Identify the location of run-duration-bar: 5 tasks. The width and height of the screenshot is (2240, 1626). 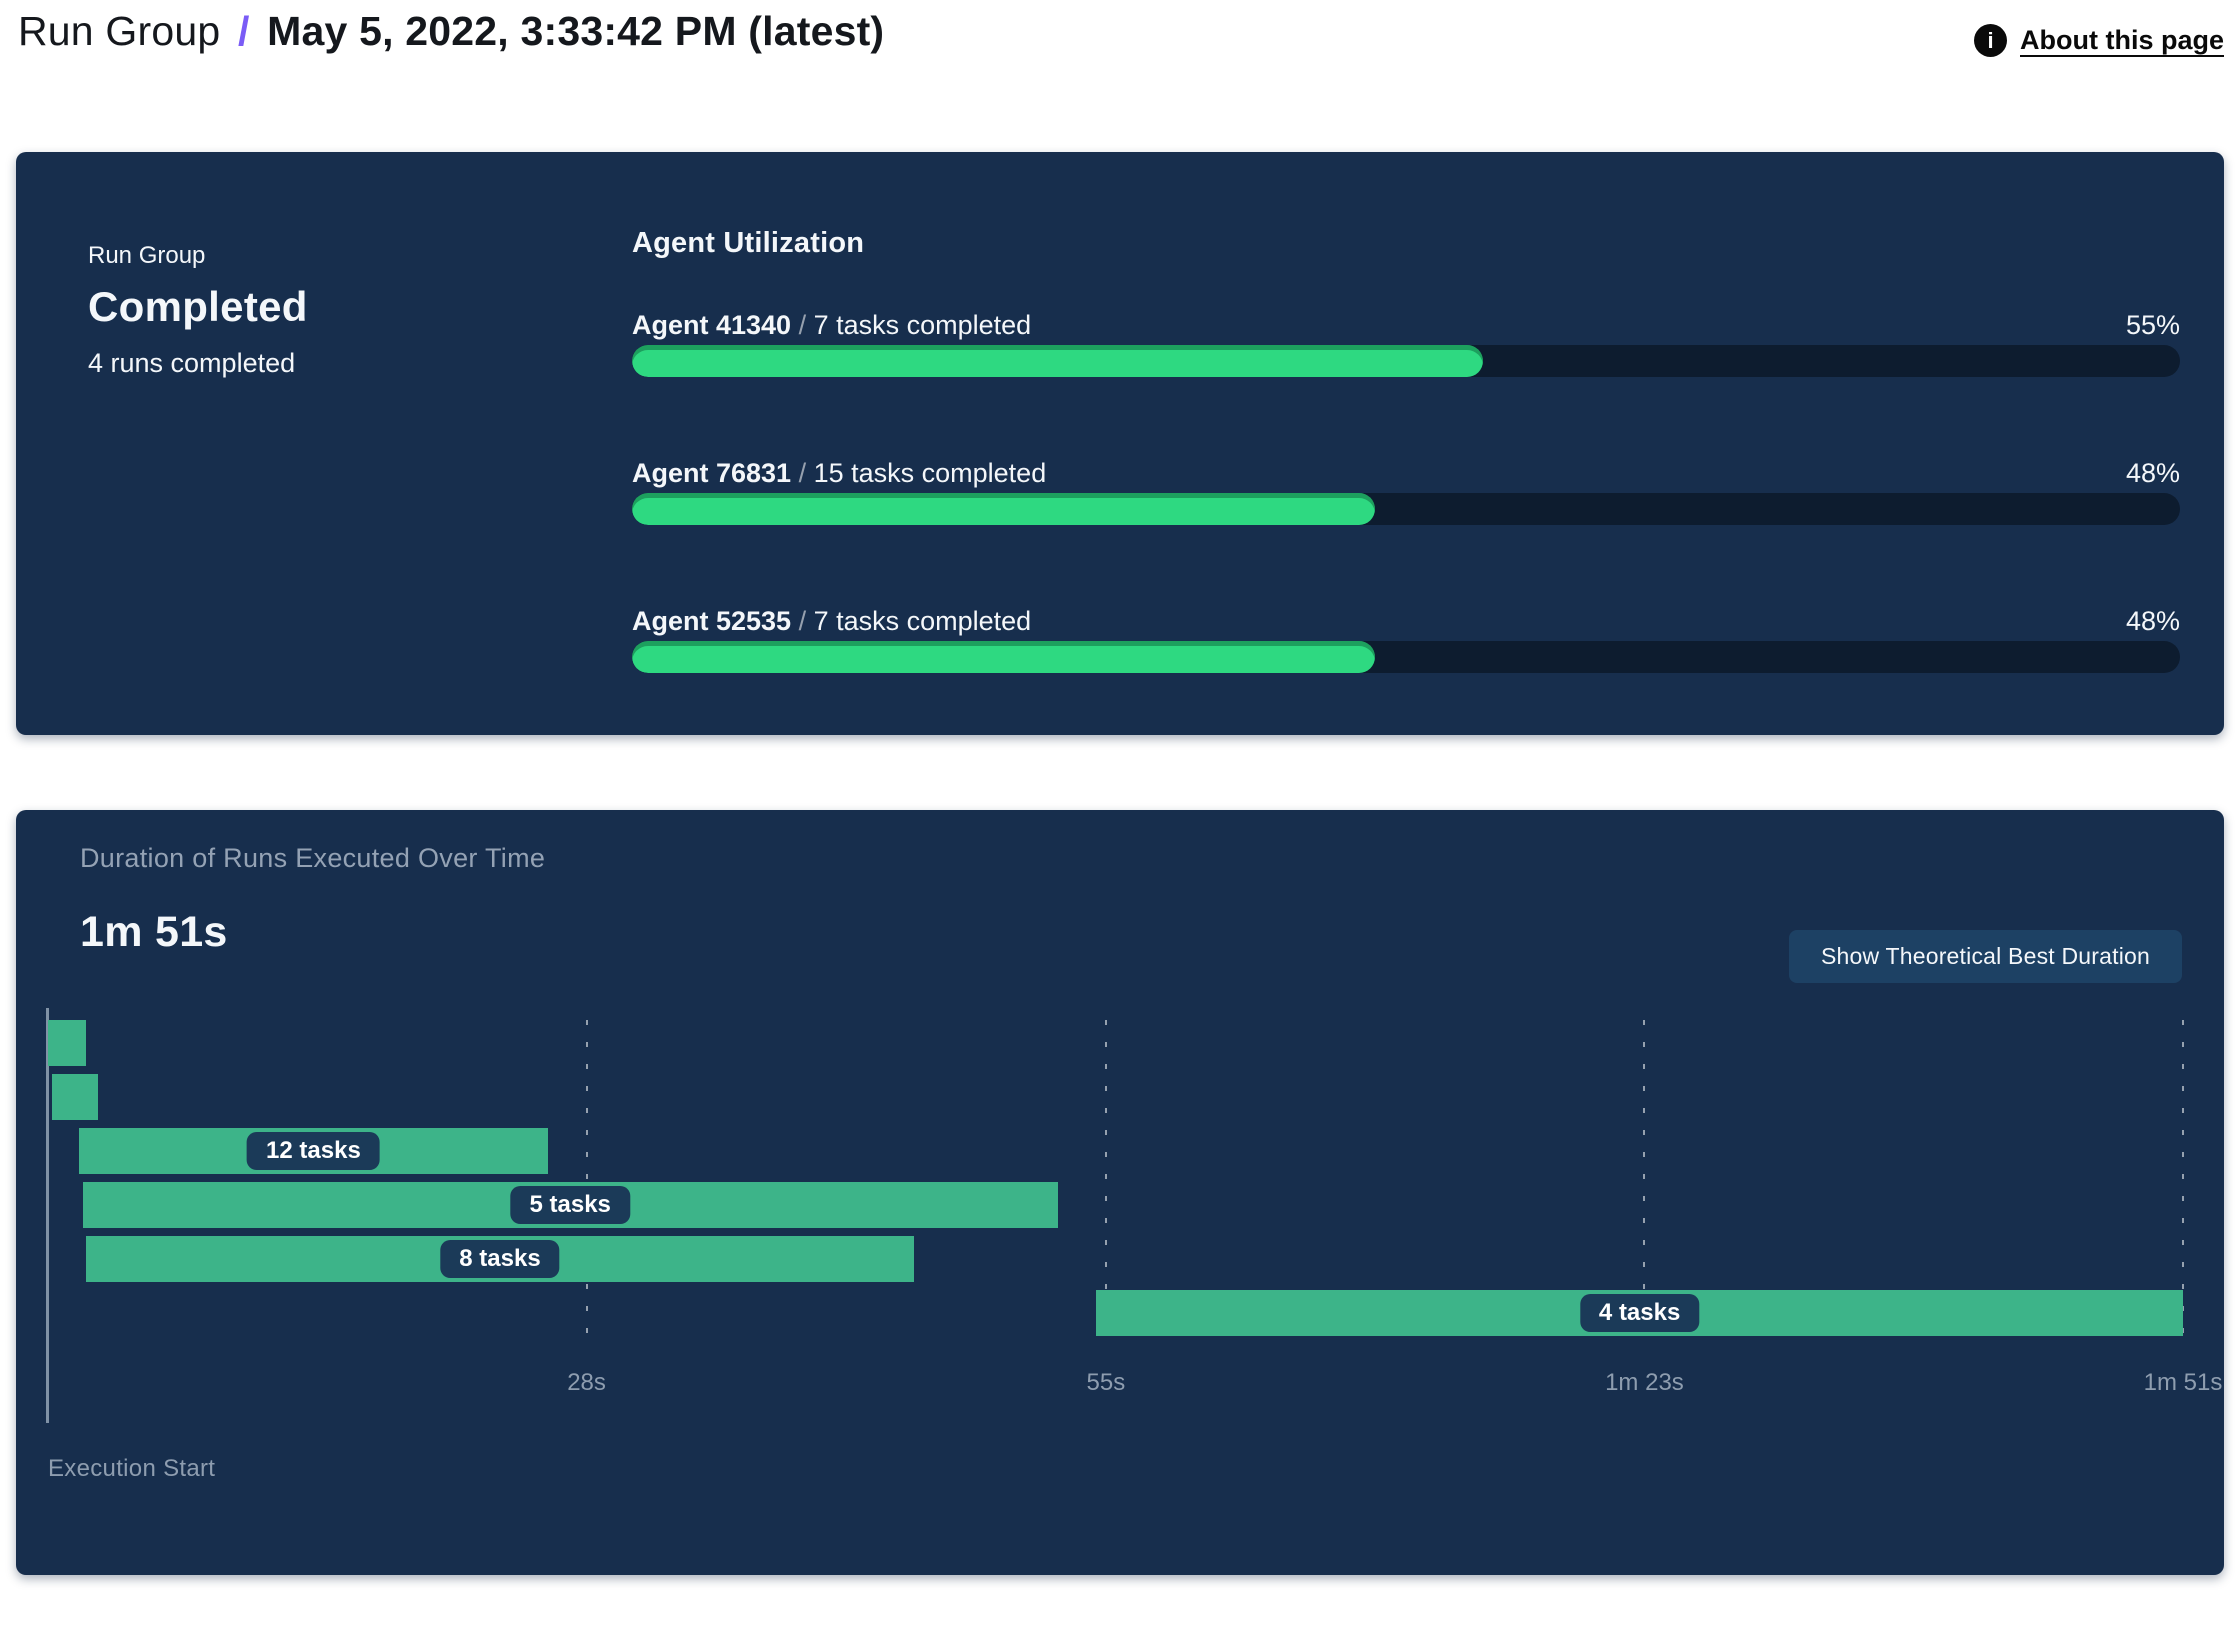
(570, 1205).